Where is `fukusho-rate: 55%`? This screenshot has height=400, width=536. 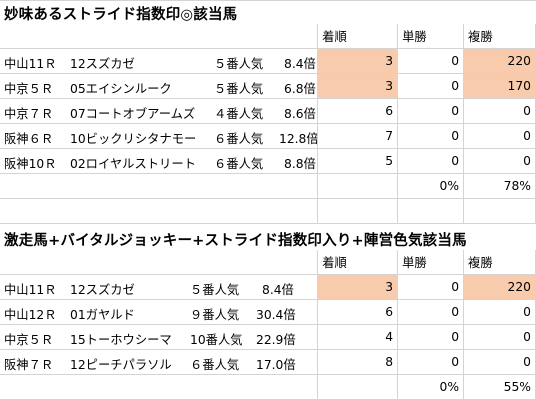
fukusho-rate: 55% is located at coordinates (499, 387).